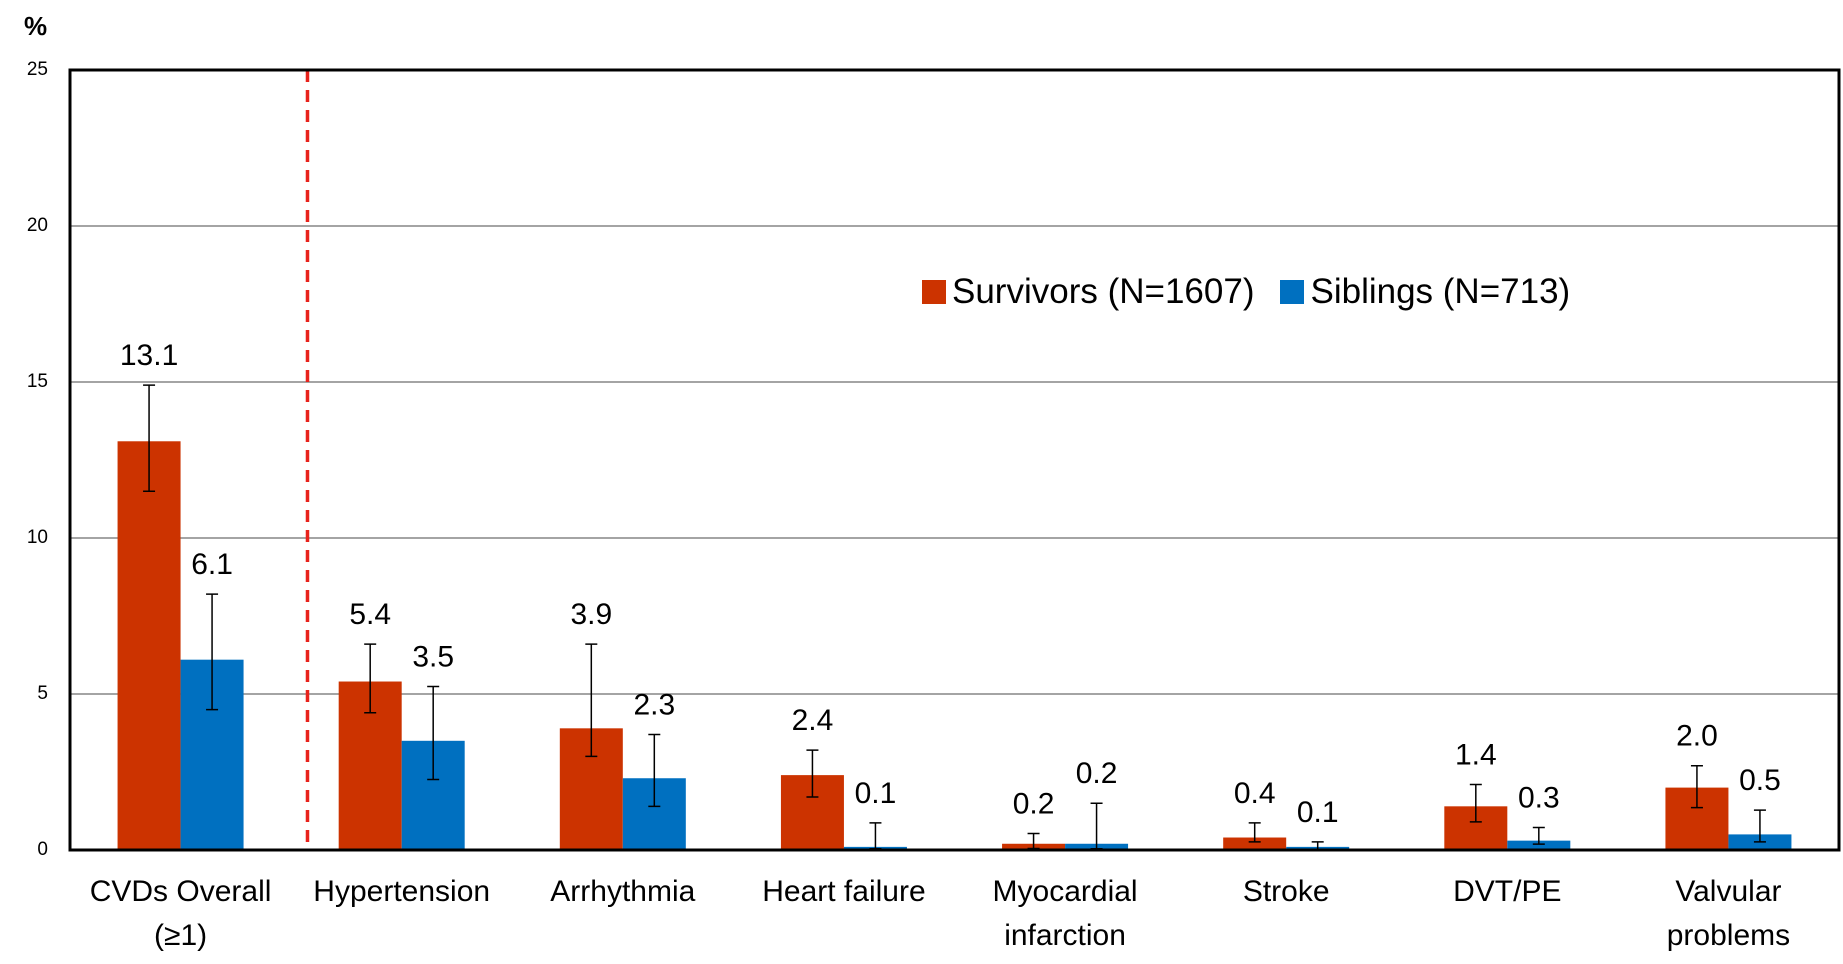 This screenshot has width=1843, height=964. I want to click on legend-label: Siblings (N=713), so click(1440, 291).